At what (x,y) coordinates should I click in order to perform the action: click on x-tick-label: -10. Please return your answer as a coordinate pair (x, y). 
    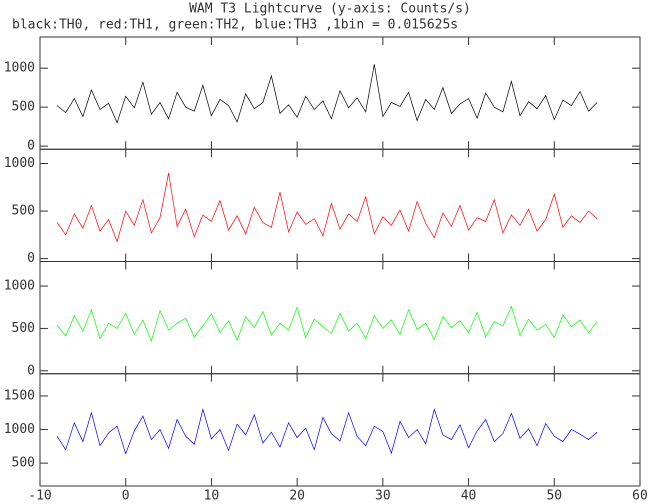
    Looking at the image, I should click on (39, 496).